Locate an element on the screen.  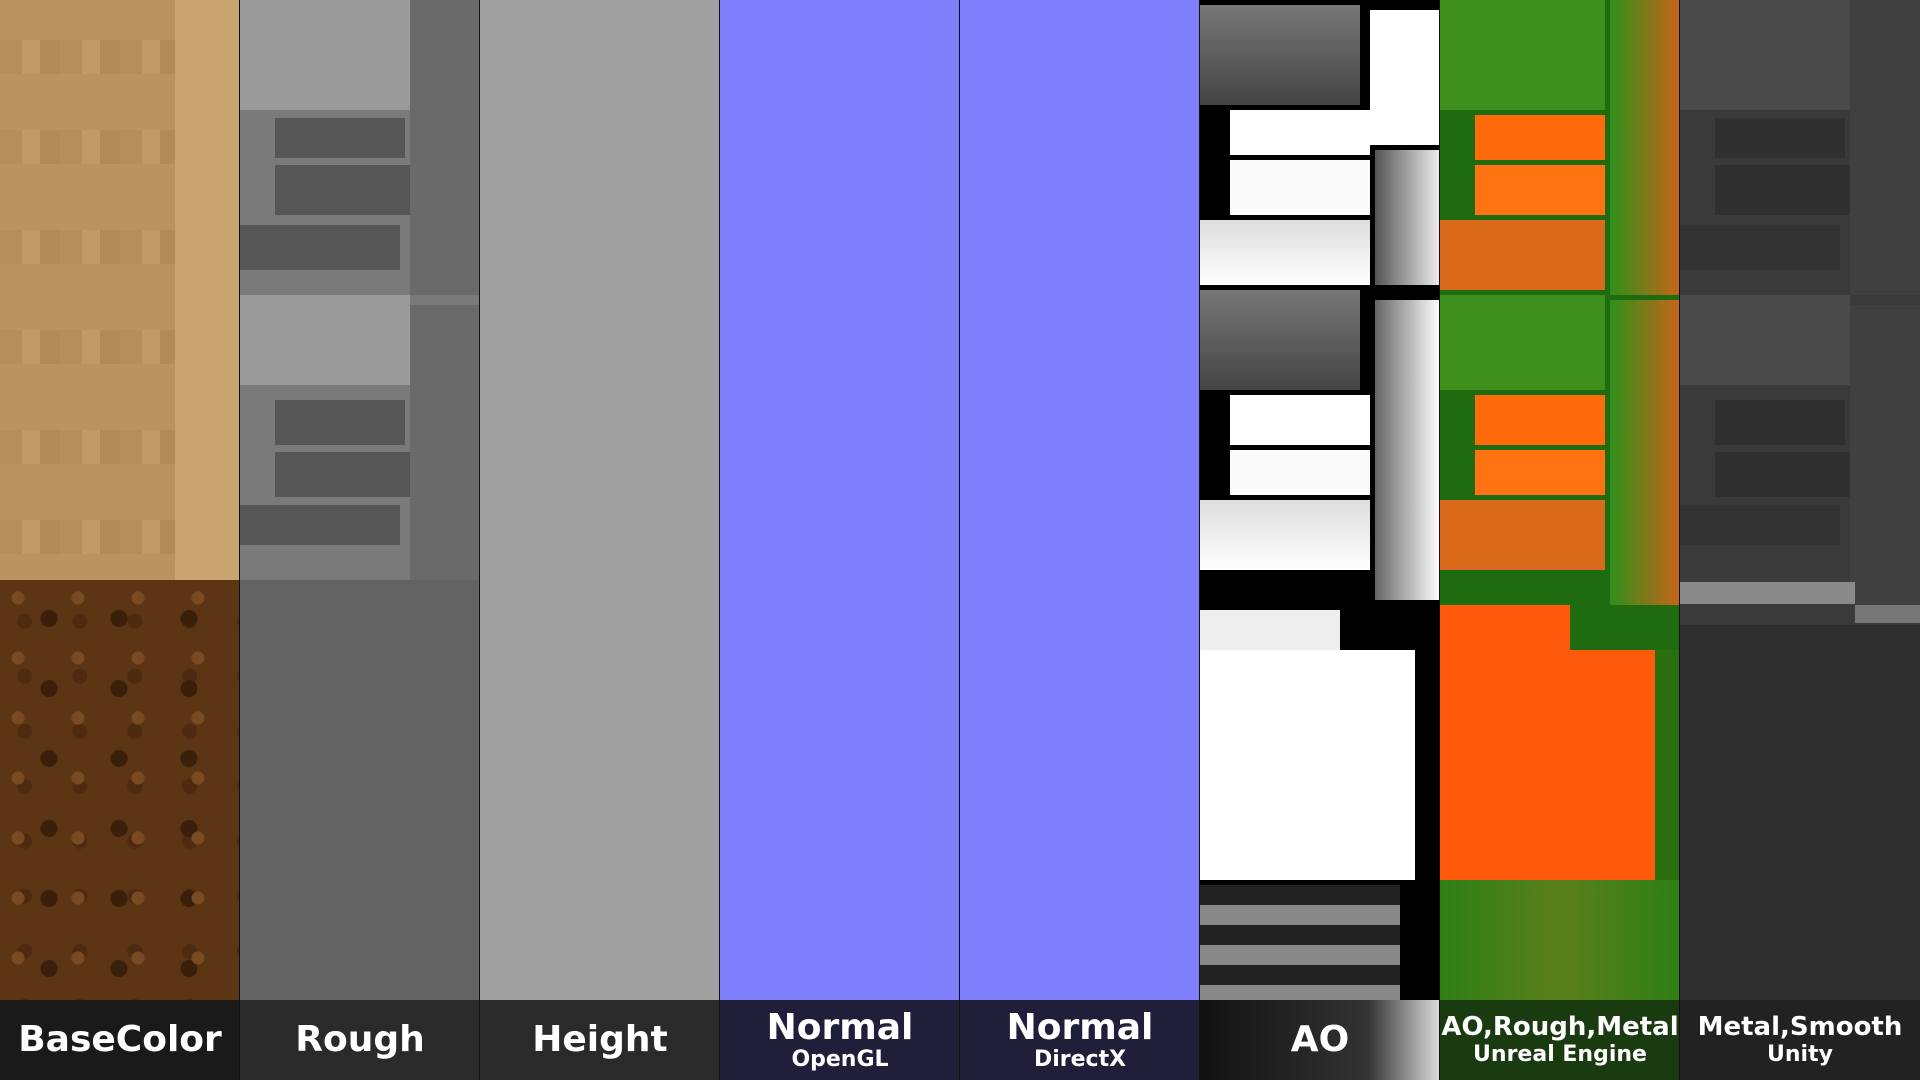
label-metal-smooth: Metal,Smooth Unity is located at coordinates (1800, 1040).